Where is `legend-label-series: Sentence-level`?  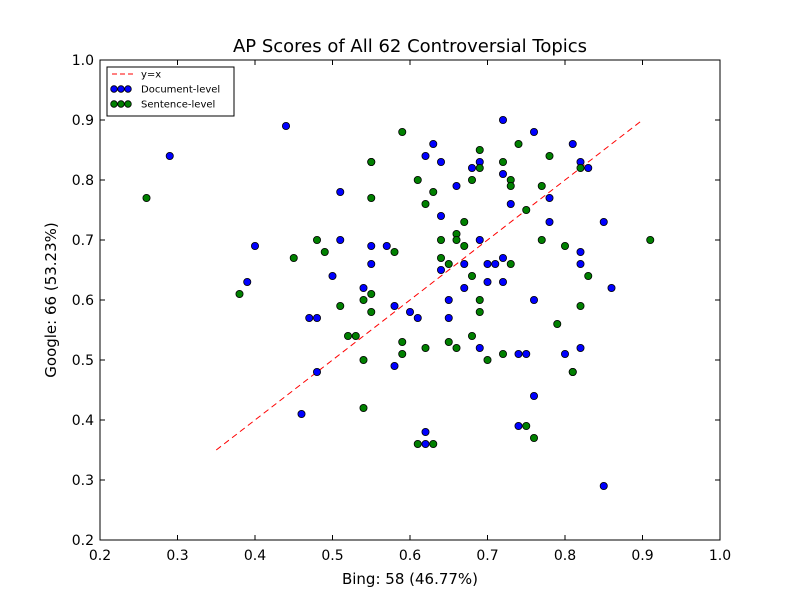 legend-label-series: Sentence-level is located at coordinates (178, 105).